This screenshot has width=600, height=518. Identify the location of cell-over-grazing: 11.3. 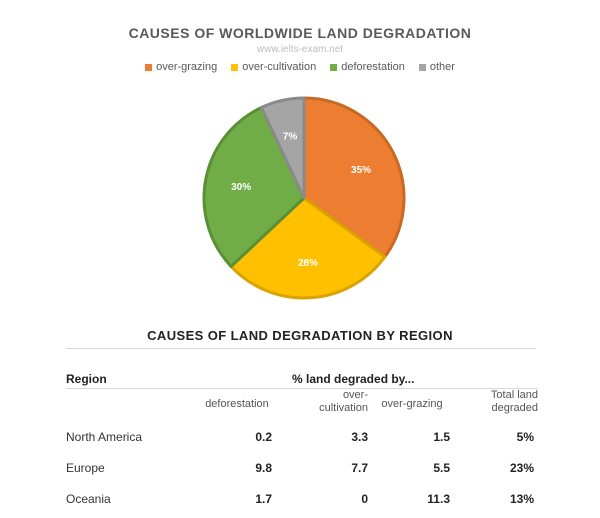
(438, 499).